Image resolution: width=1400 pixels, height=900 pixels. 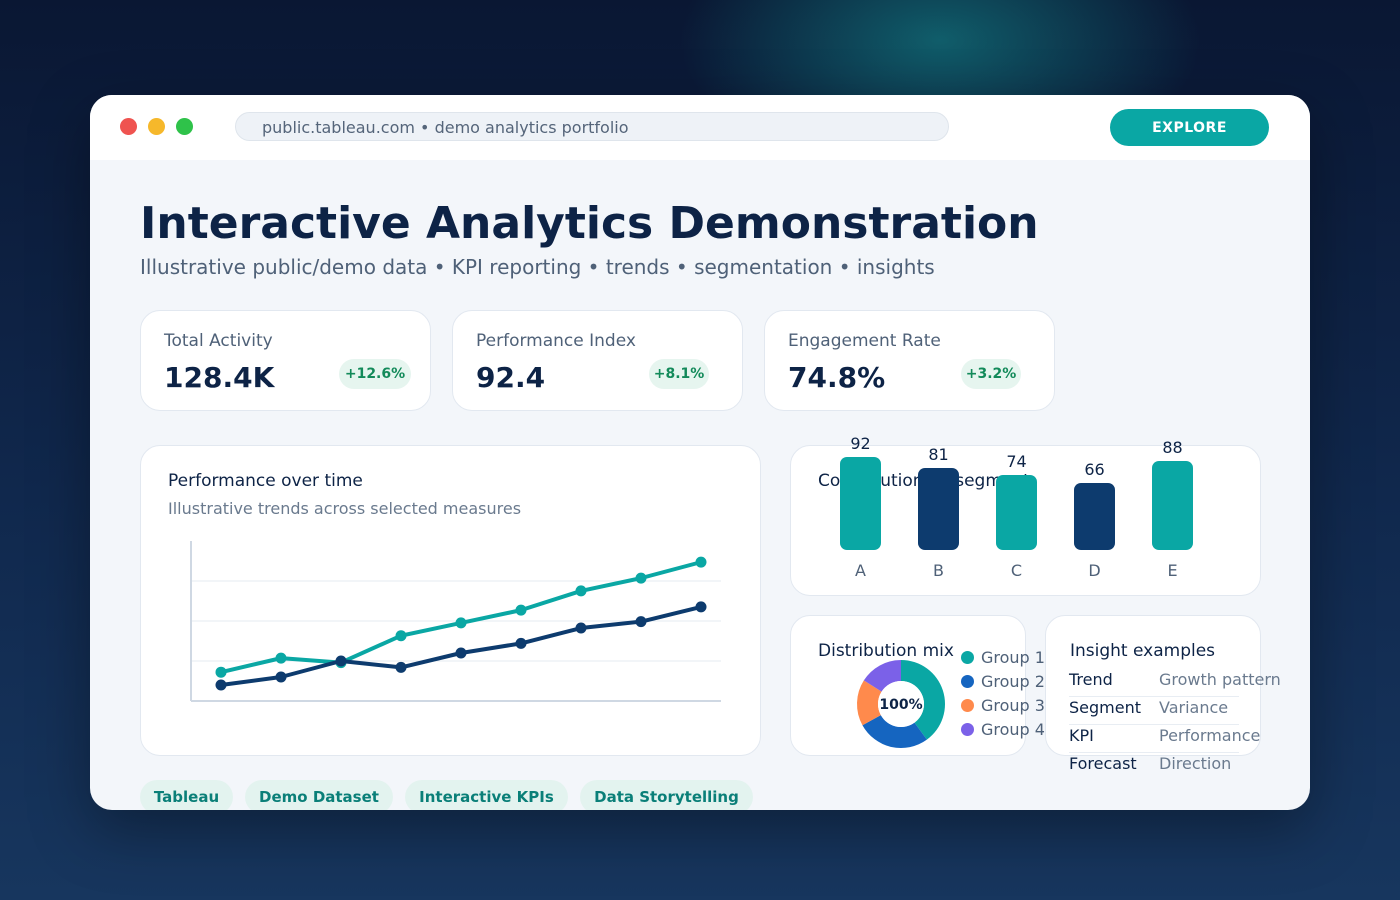 What do you see at coordinates (589, 223) in the screenshot?
I see `page-title: Interactive Analytics Demonstration` at bounding box center [589, 223].